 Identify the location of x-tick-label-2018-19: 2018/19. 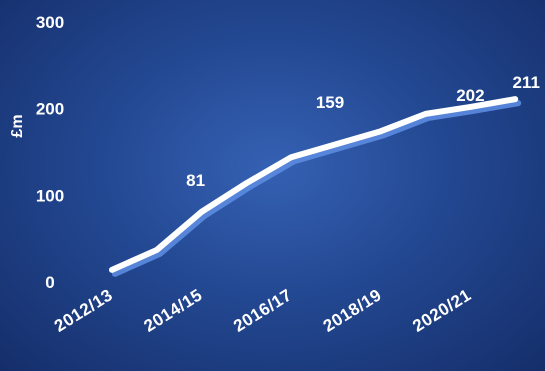
(352, 310).